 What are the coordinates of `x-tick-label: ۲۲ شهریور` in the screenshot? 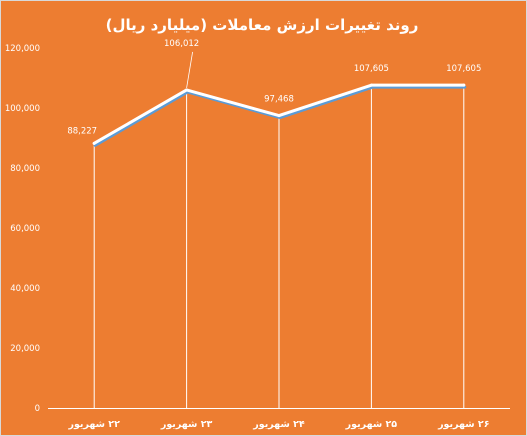 It's located at (93, 424).